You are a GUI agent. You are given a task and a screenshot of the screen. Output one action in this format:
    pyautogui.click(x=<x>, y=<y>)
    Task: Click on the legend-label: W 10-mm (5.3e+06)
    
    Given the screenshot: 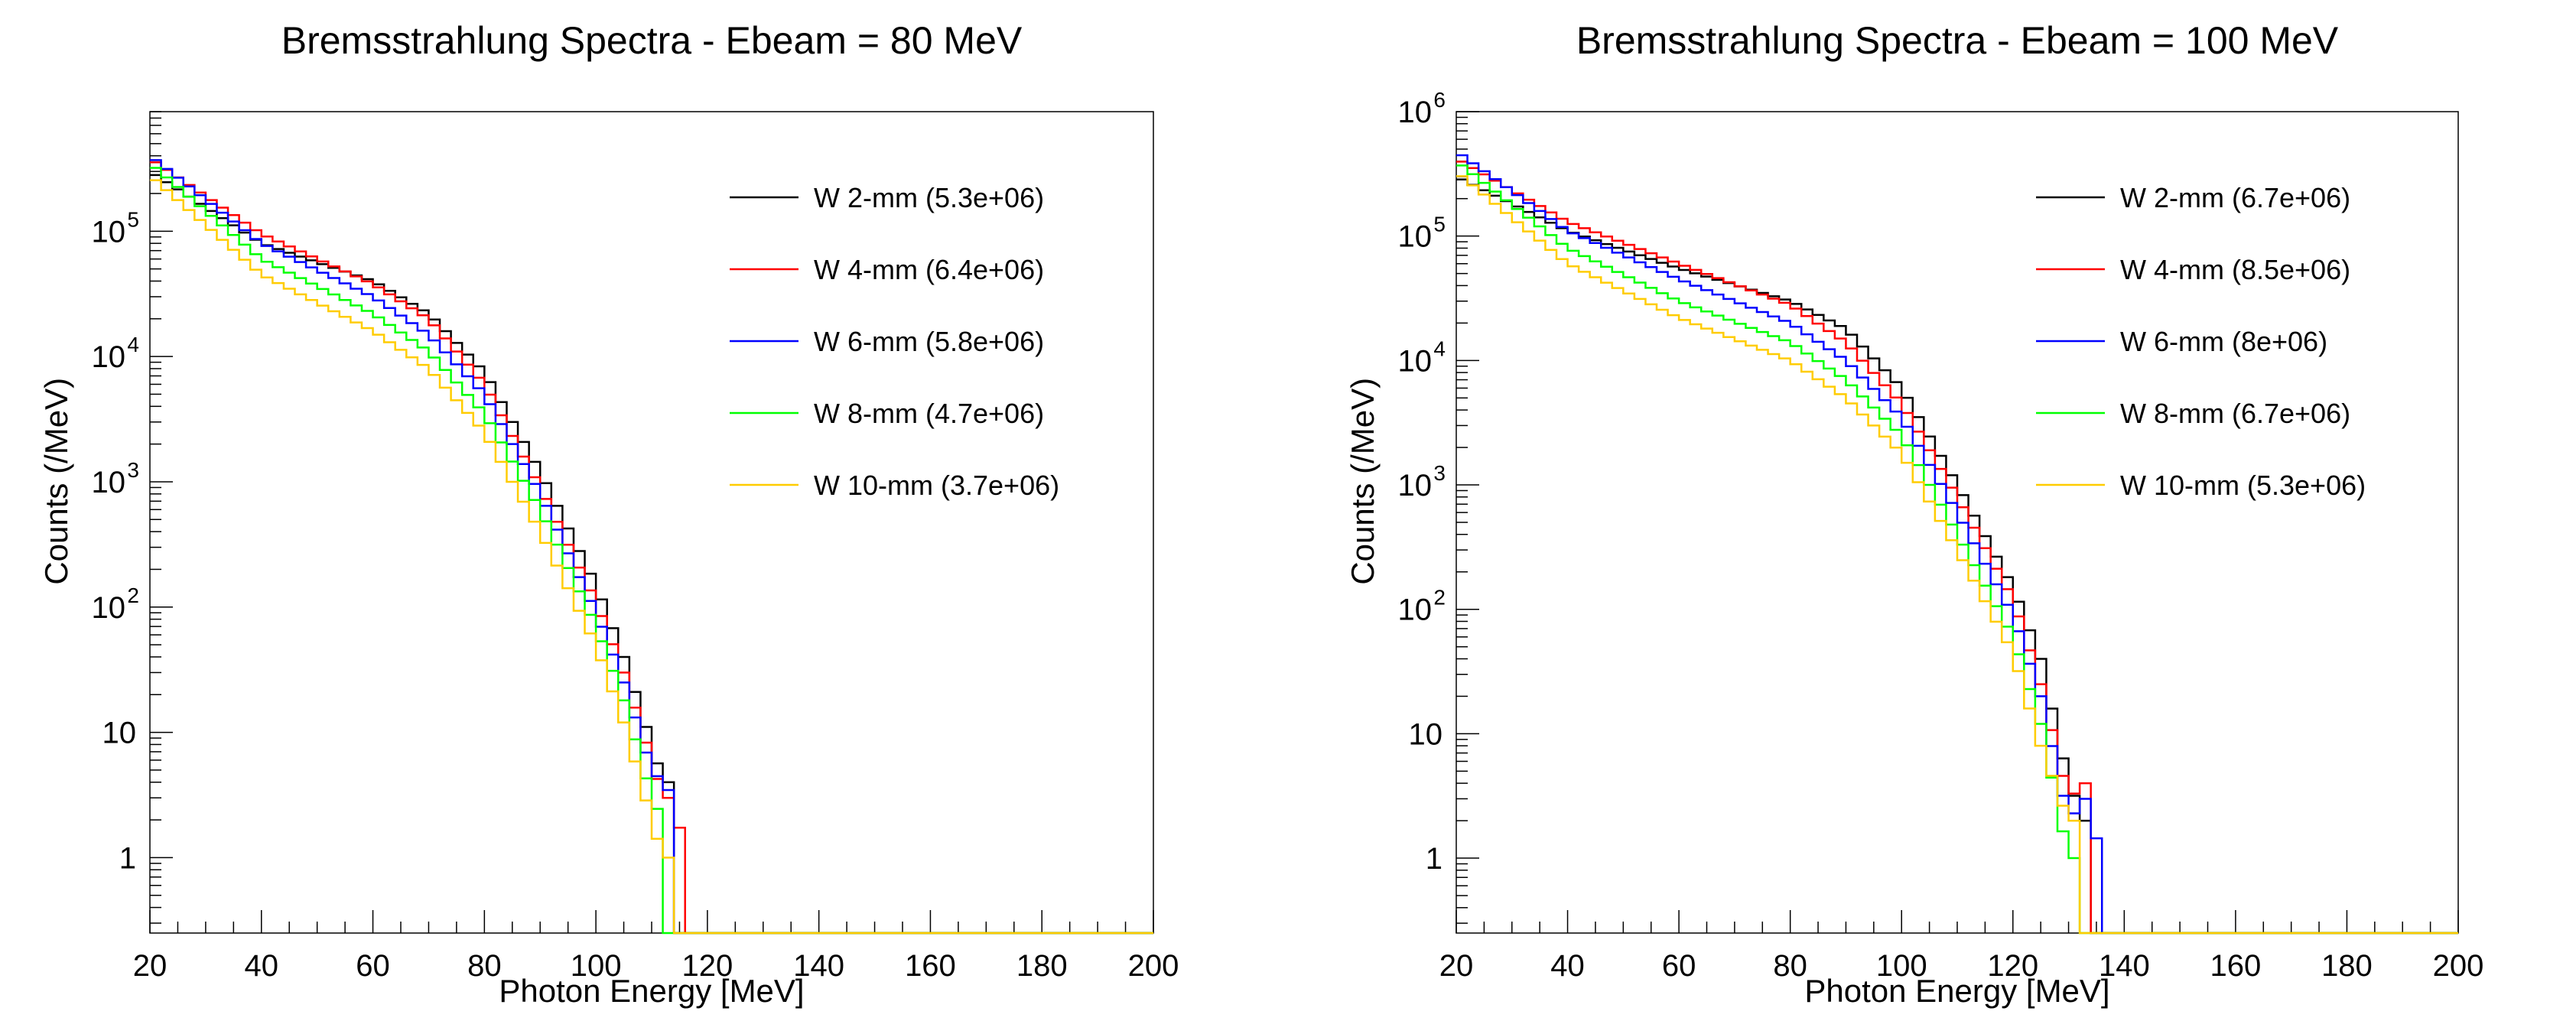 What is the action you would take?
    pyautogui.click(x=2243, y=486)
    